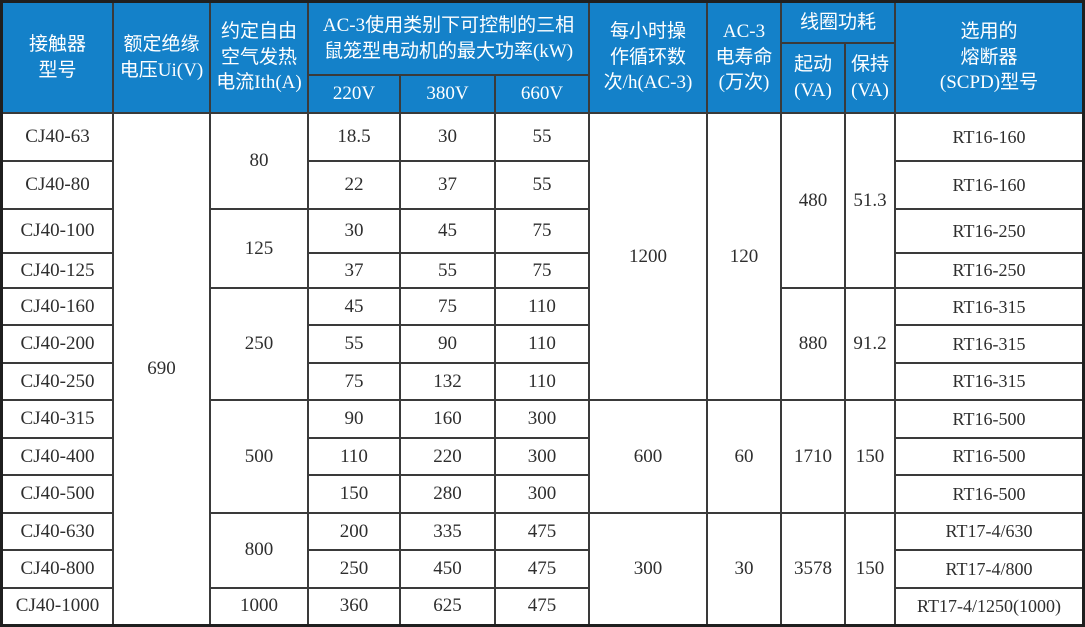  I want to click on model-cell: CJ40-80, so click(57, 185).